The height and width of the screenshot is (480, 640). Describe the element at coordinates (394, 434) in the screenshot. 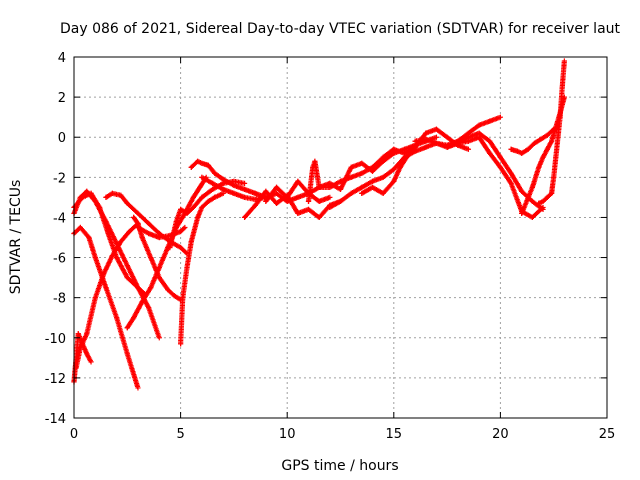

I see `x-tick-label: 15` at that location.